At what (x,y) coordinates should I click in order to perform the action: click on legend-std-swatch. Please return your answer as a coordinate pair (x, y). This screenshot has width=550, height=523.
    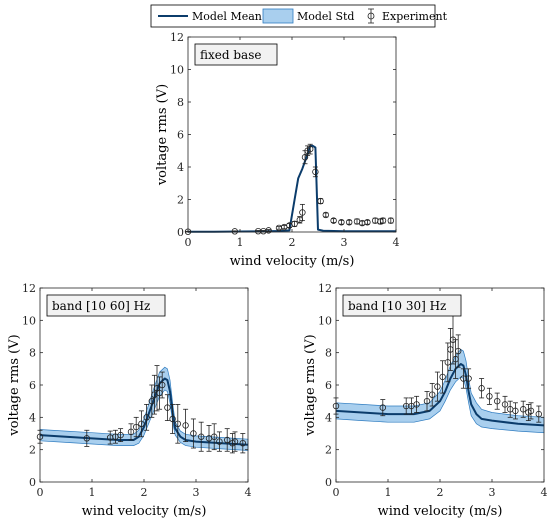
    Looking at the image, I should click on (278, 16).